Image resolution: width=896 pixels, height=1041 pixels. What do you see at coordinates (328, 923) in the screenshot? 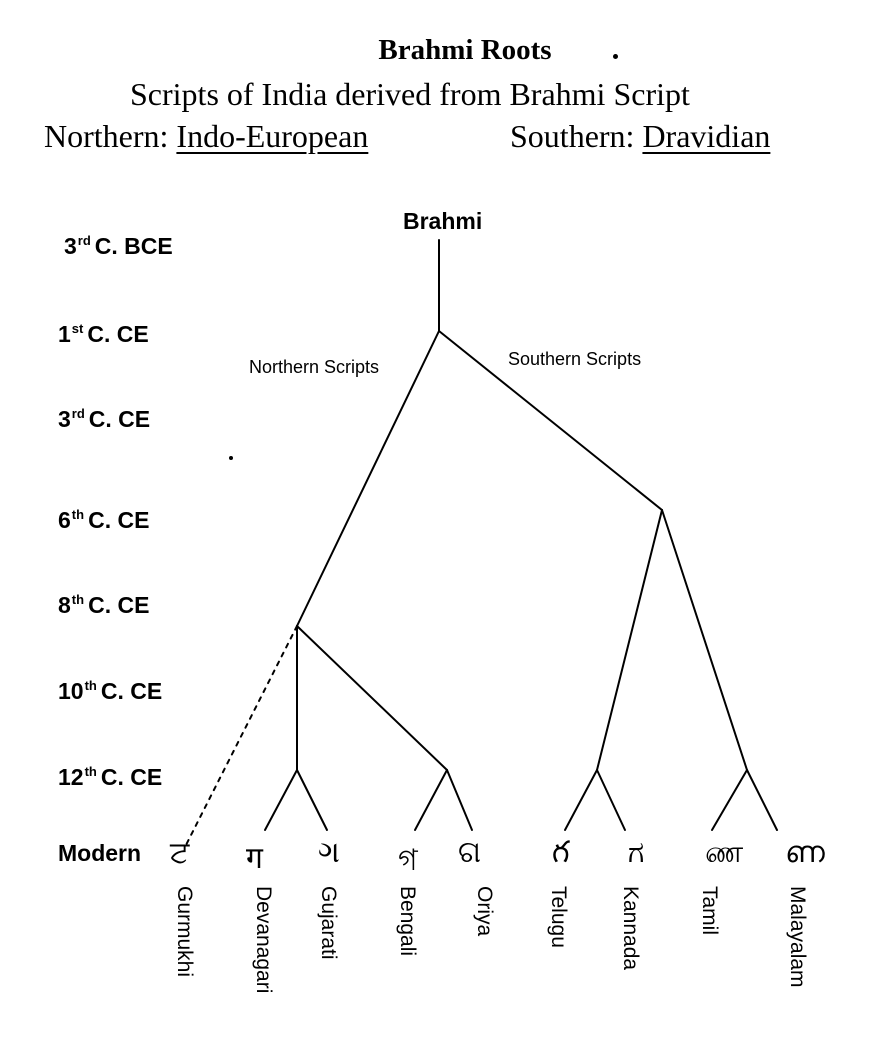
I see `script-name-gujarati: Gujarati` at bounding box center [328, 923].